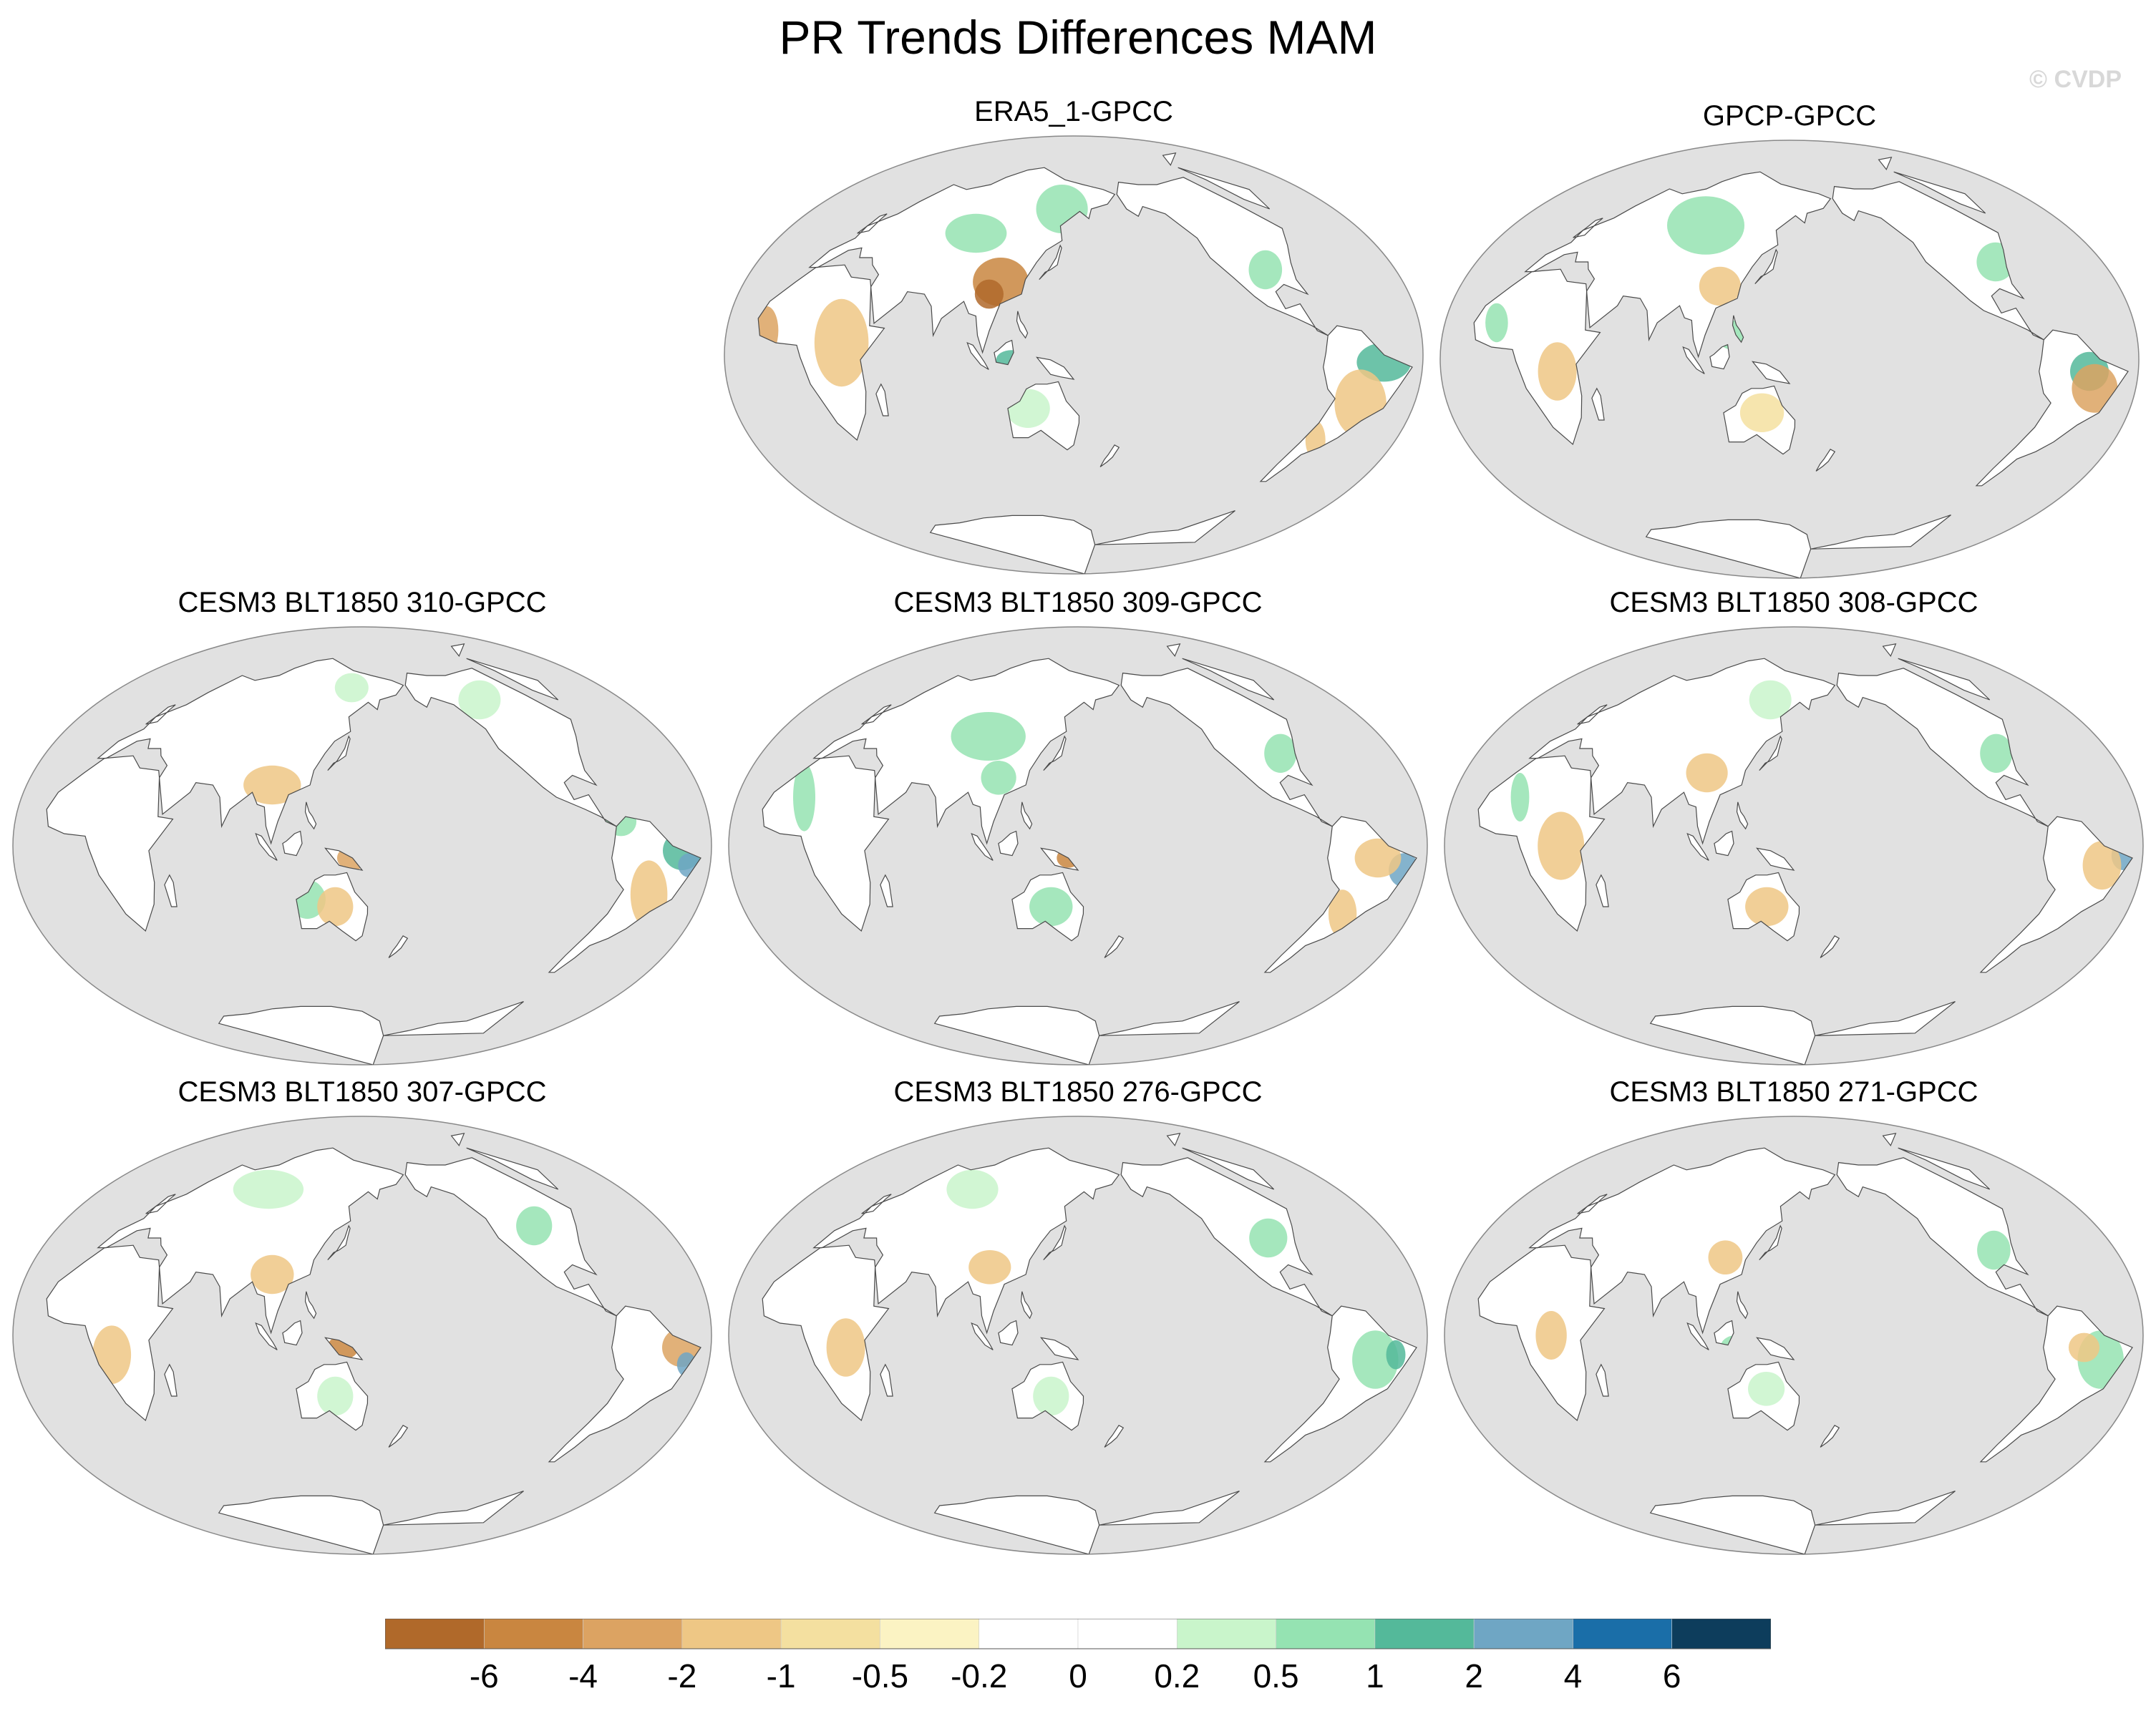 The height and width of the screenshot is (1711, 2156). Describe the element at coordinates (1047, 907) in the screenshot. I see `coastline-australia` at that location.